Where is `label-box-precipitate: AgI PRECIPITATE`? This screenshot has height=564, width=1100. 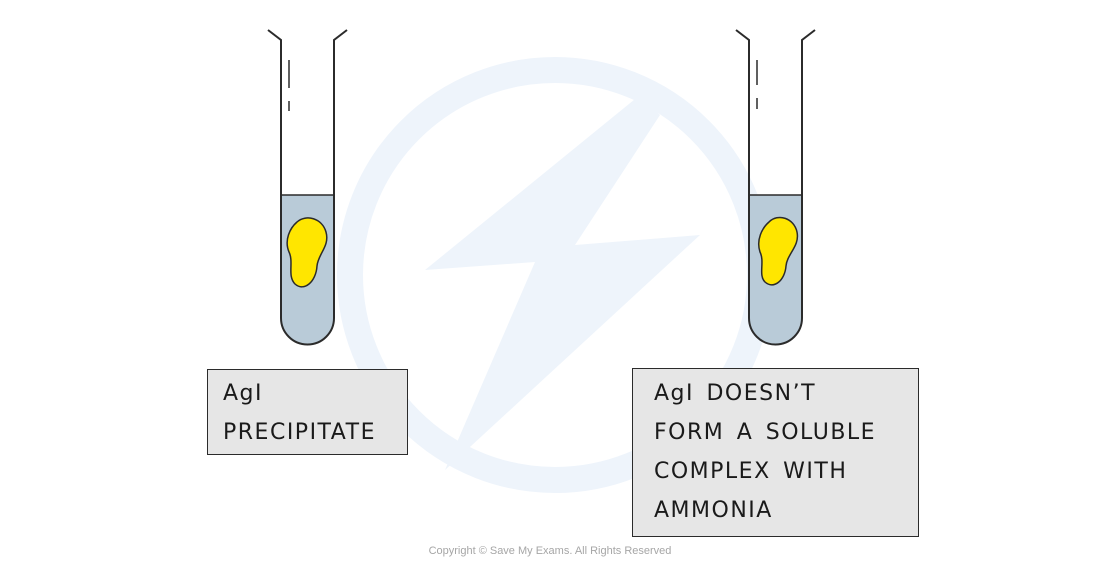
label-box-precipitate: AgI PRECIPITATE is located at coordinates (307, 412).